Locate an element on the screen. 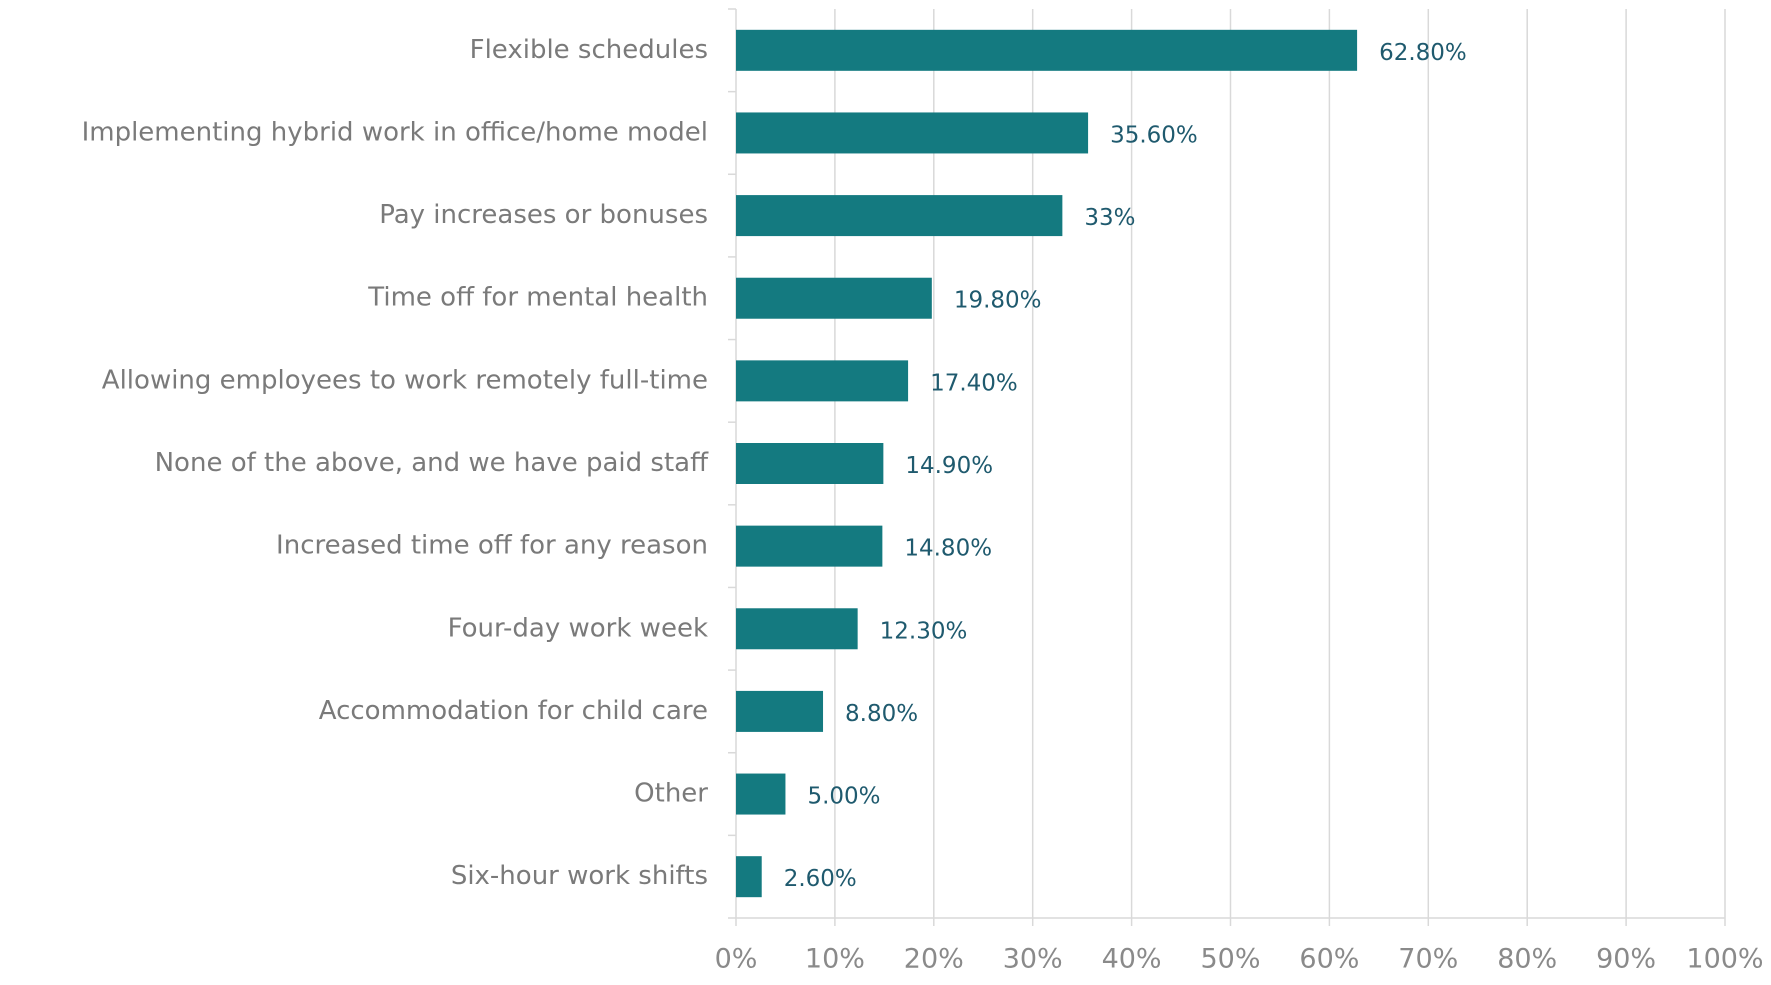  value-label: 2.60% is located at coordinates (820, 879).